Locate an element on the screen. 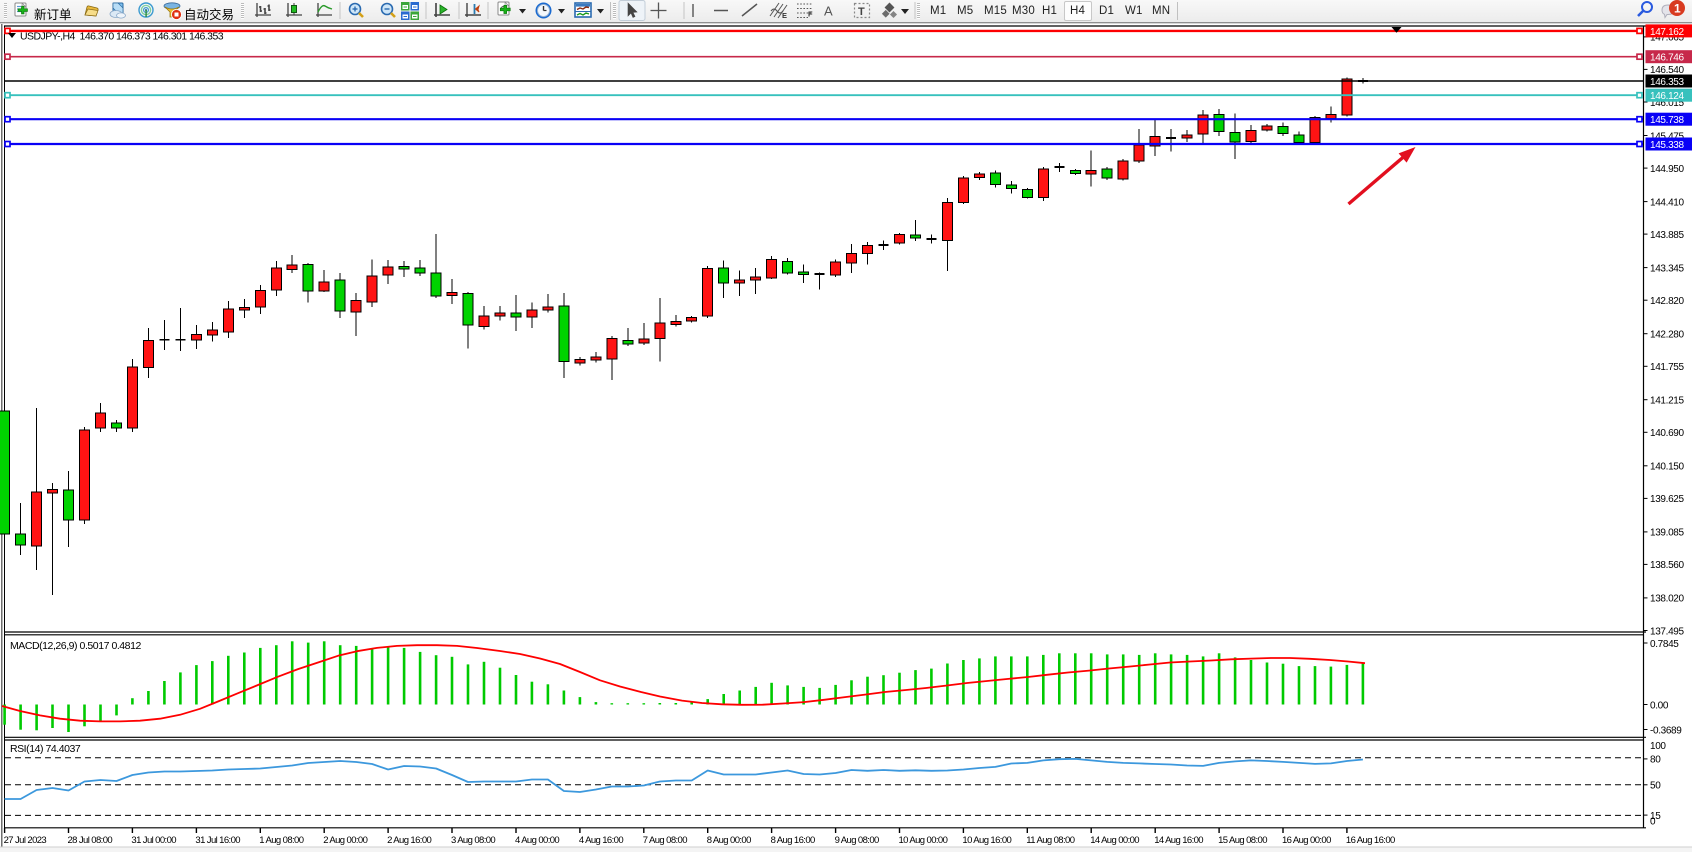 The image size is (1692, 852). svg-text: 8 Aug 16:00 is located at coordinates (793, 840).